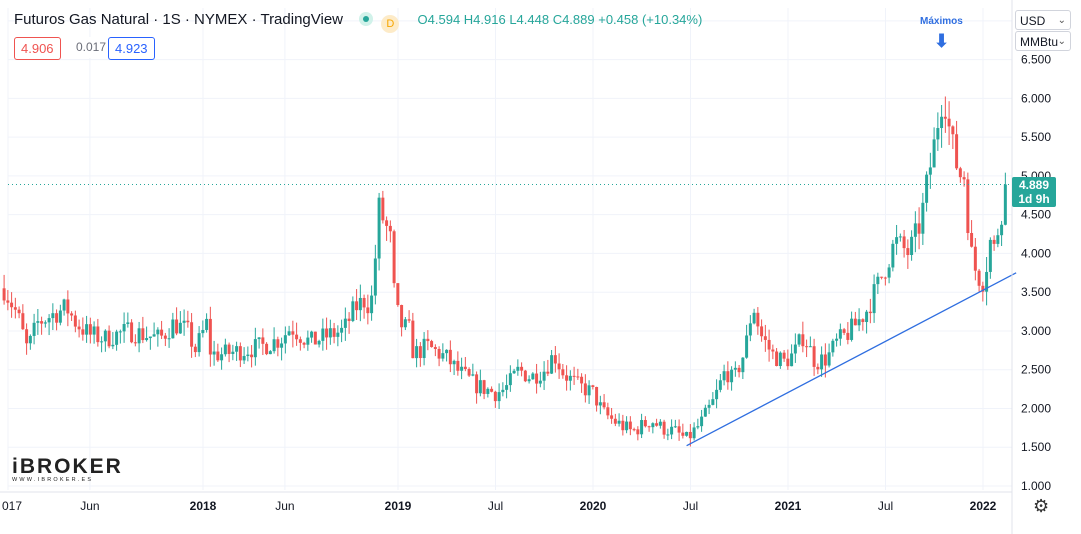 The width and height of the screenshot is (1081, 534). What do you see at coordinates (1043, 20) in the screenshot?
I see `currency-select: USD ⌄` at bounding box center [1043, 20].